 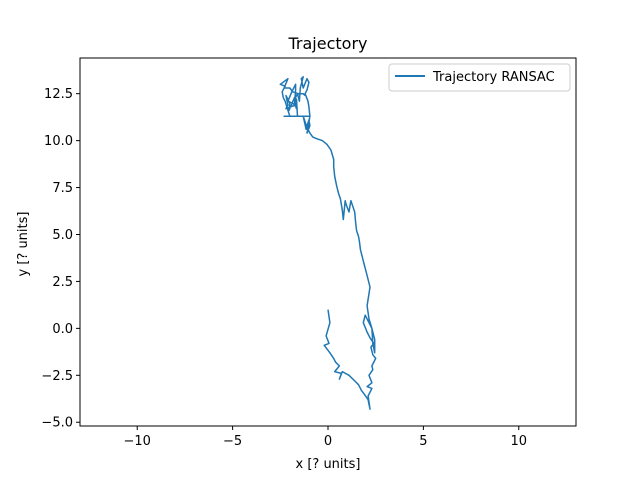 I want to click on legend-box, so click(x=479, y=77).